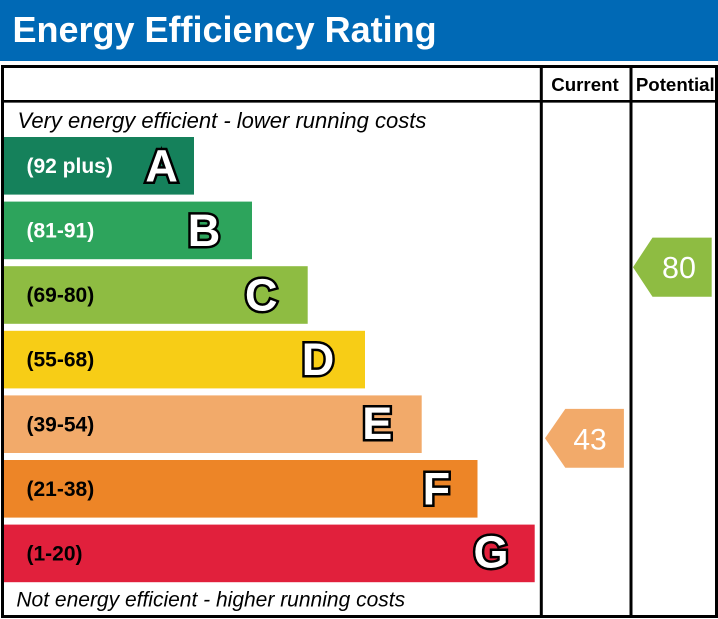  What do you see at coordinates (61, 489) in the screenshot?
I see `svg-text: (21-38)` at bounding box center [61, 489].